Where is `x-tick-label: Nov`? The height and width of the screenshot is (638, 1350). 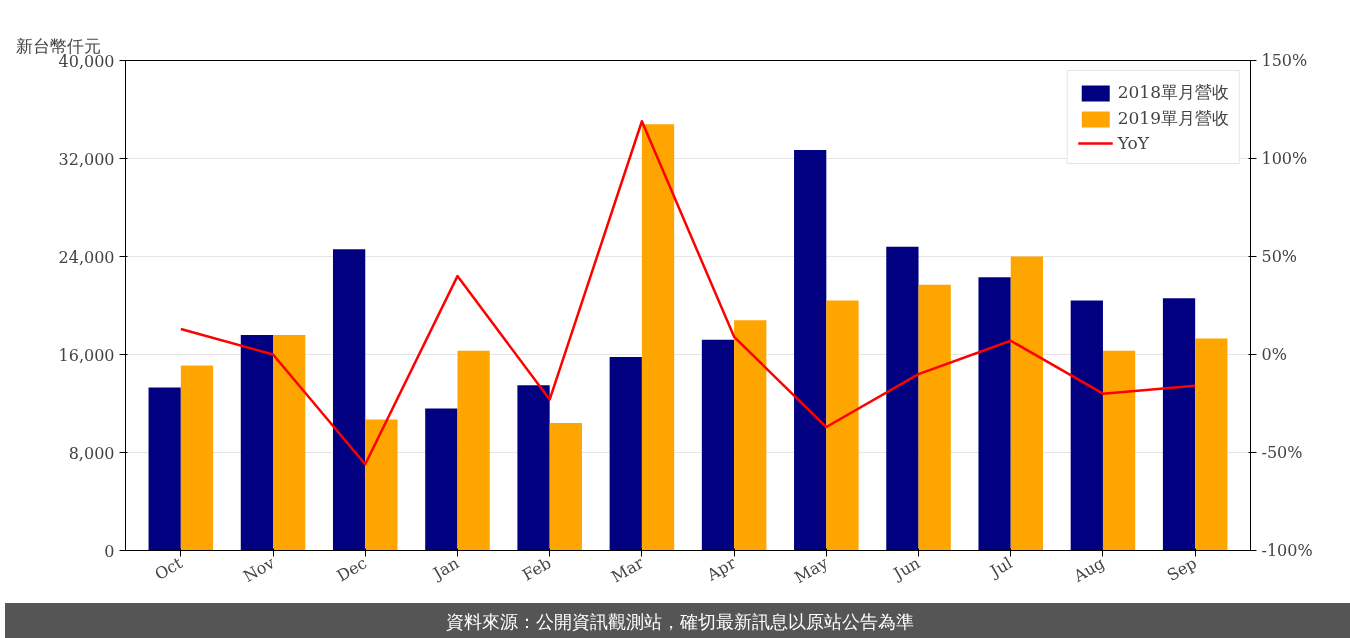 x-tick-label: Nov is located at coordinates (259, 570).